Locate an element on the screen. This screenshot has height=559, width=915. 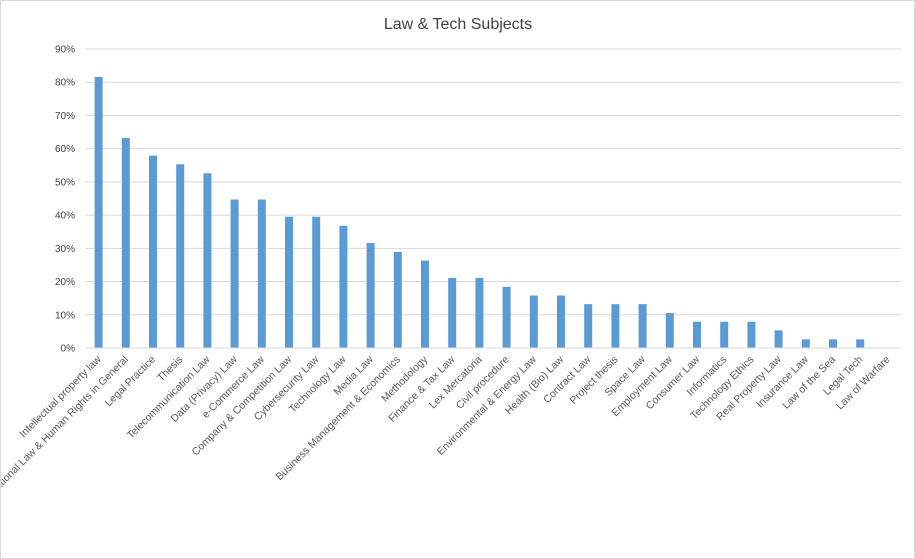
chart-title: Law & Tech Subjects is located at coordinates (458, 24).